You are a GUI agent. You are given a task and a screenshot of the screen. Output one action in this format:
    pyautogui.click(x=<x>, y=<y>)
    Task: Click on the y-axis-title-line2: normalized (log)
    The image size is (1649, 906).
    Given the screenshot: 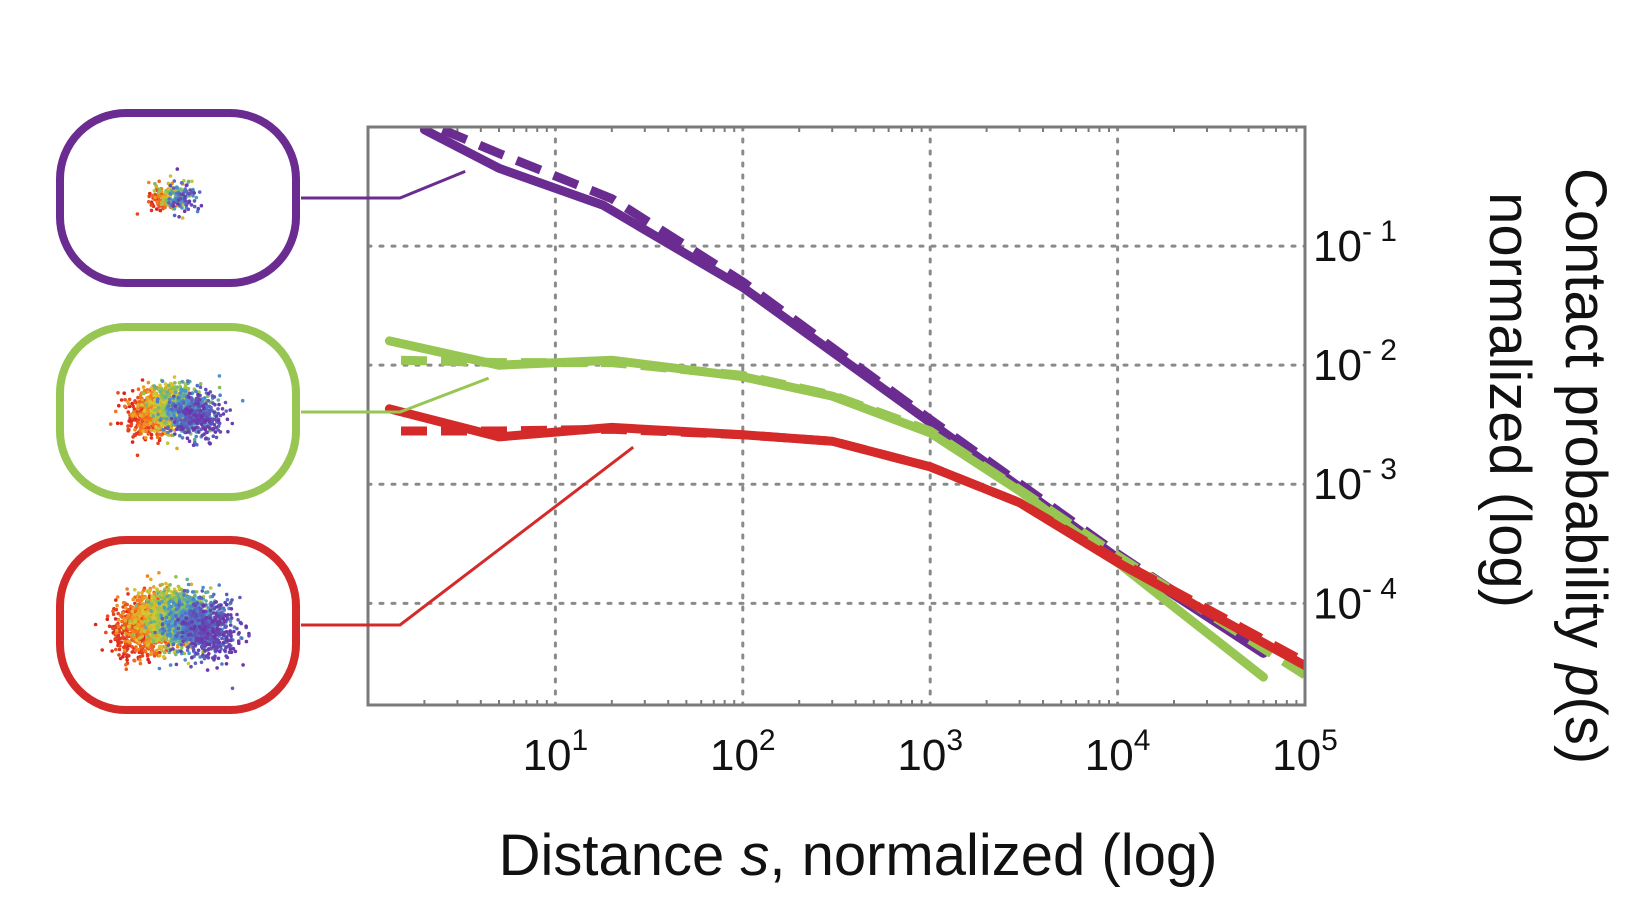 What is the action you would take?
    pyautogui.click(x=1509, y=400)
    